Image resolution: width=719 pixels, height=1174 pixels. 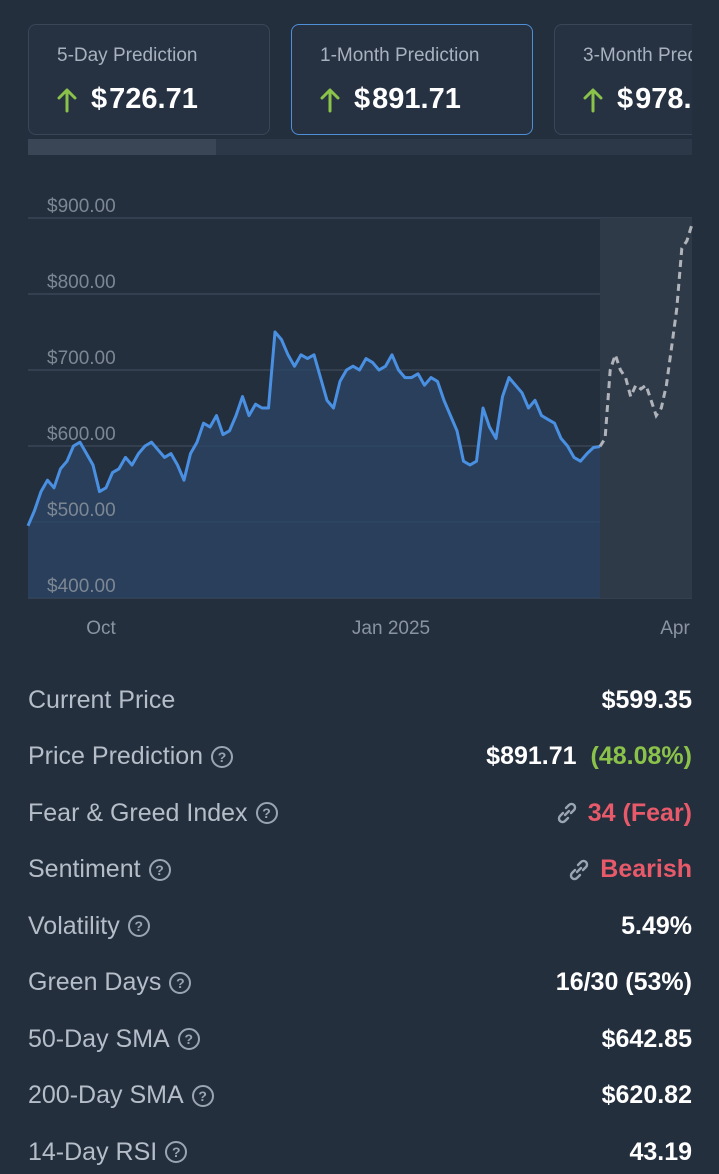 What do you see at coordinates (149, 79) in the screenshot?
I see `card-5-day: 5-Day Prediction $726.71` at bounding box center [149, 79].